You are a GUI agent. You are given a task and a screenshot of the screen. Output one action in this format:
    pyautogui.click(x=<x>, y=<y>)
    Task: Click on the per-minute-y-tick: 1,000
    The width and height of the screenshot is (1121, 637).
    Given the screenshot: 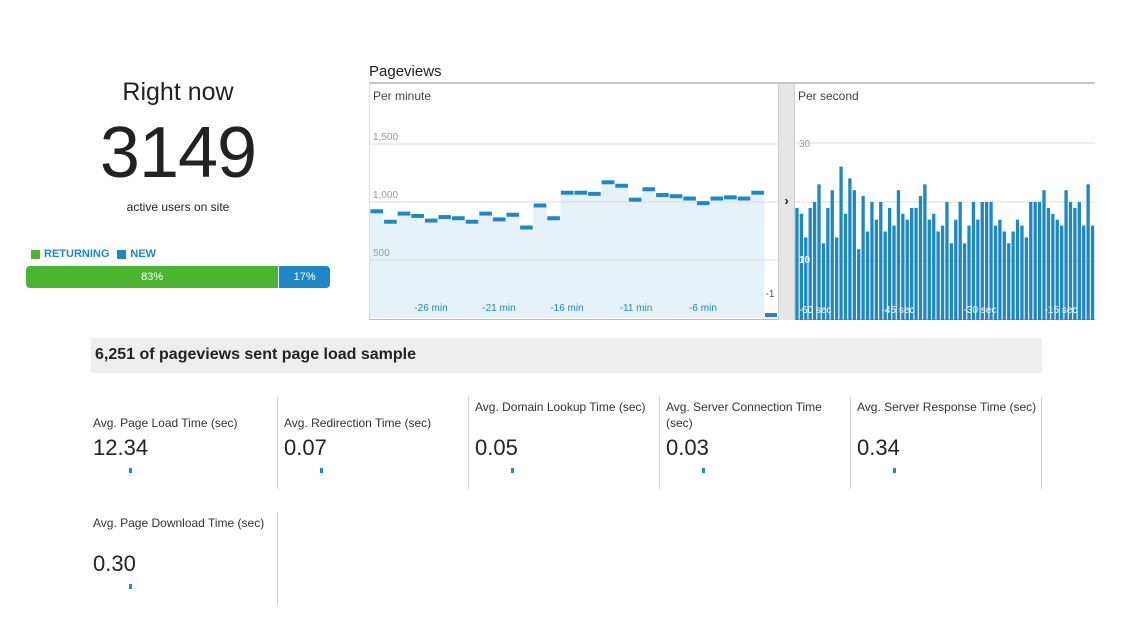 What is the action you would take?
    pyautogui.click(x=385, y=195)
    